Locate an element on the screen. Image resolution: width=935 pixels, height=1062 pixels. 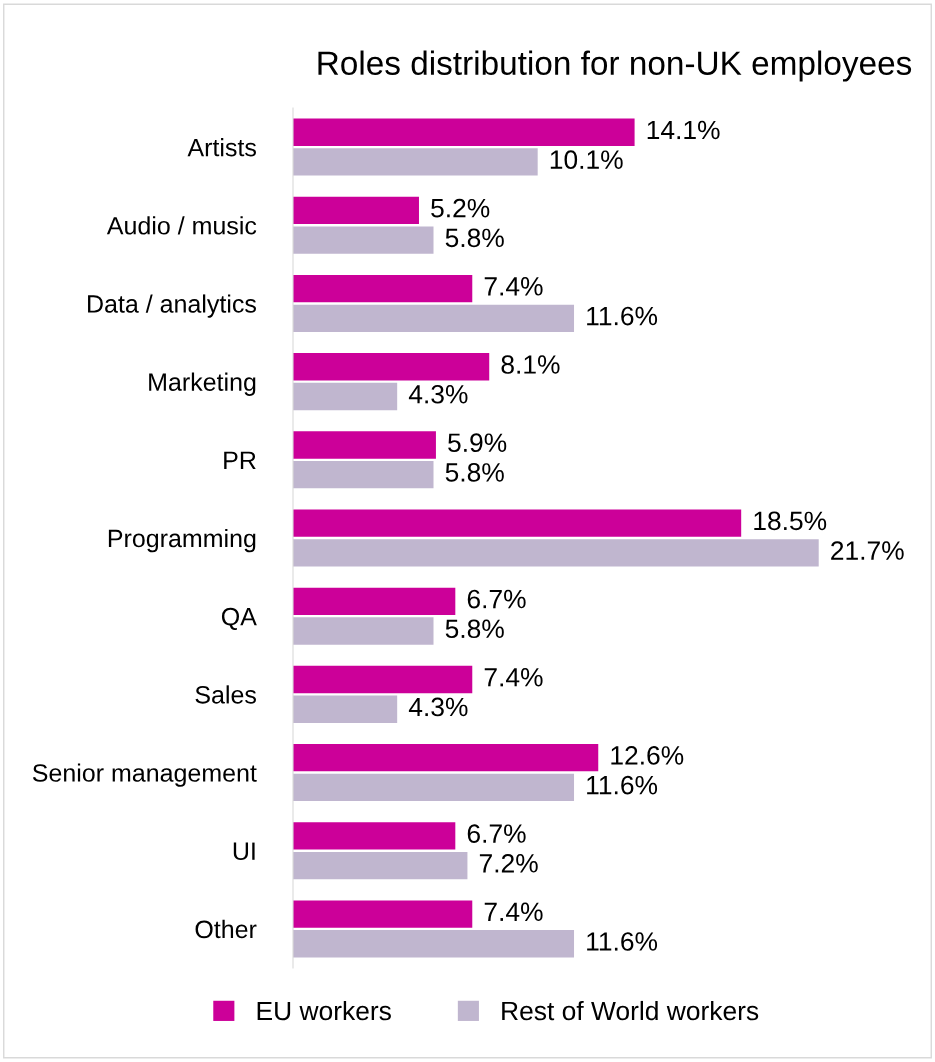
y-tick-label: Artists is located at coordinates (221, 147).